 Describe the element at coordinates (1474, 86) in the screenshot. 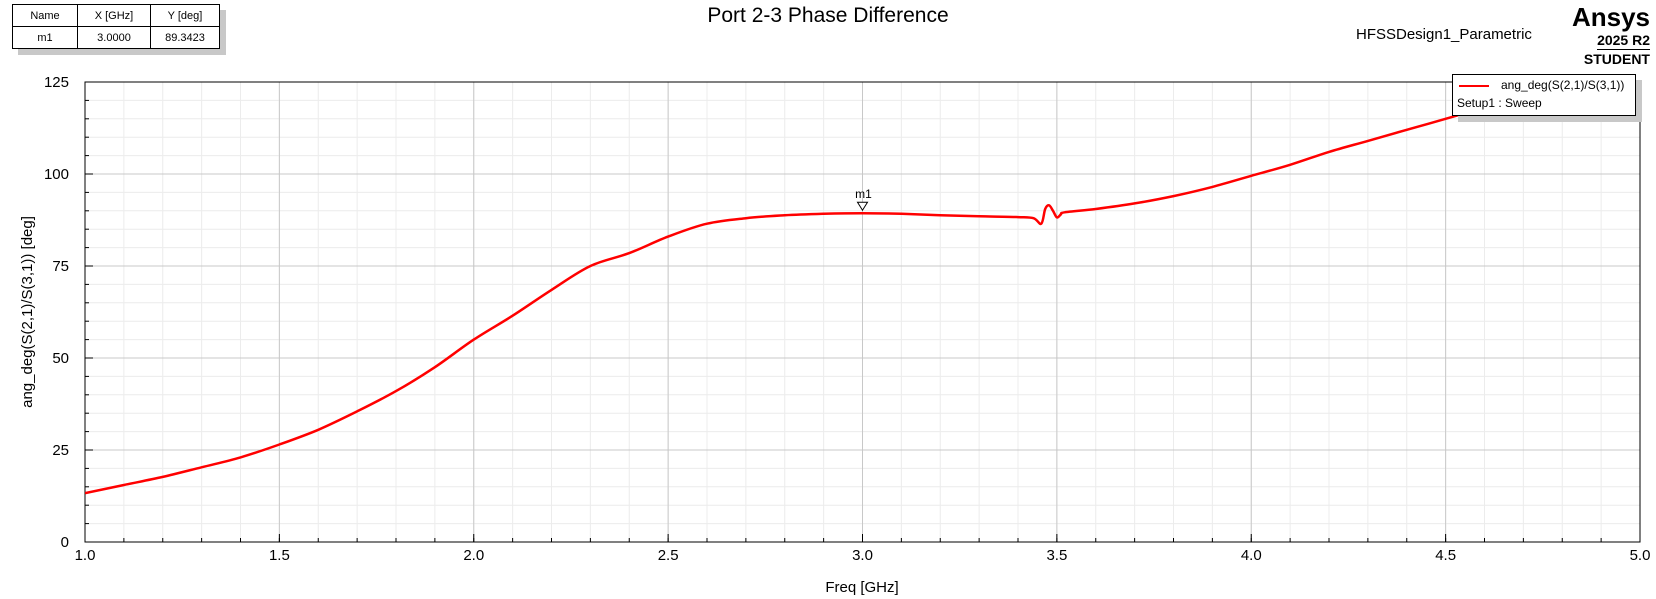

I see `legend-line-swatch` at that location.